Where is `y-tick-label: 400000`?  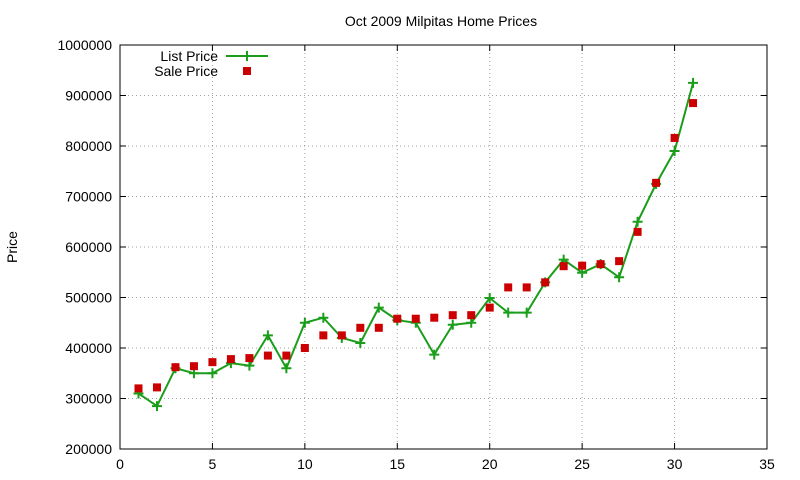
y-tick-label: 400000 is located at coordinates (88, 348).